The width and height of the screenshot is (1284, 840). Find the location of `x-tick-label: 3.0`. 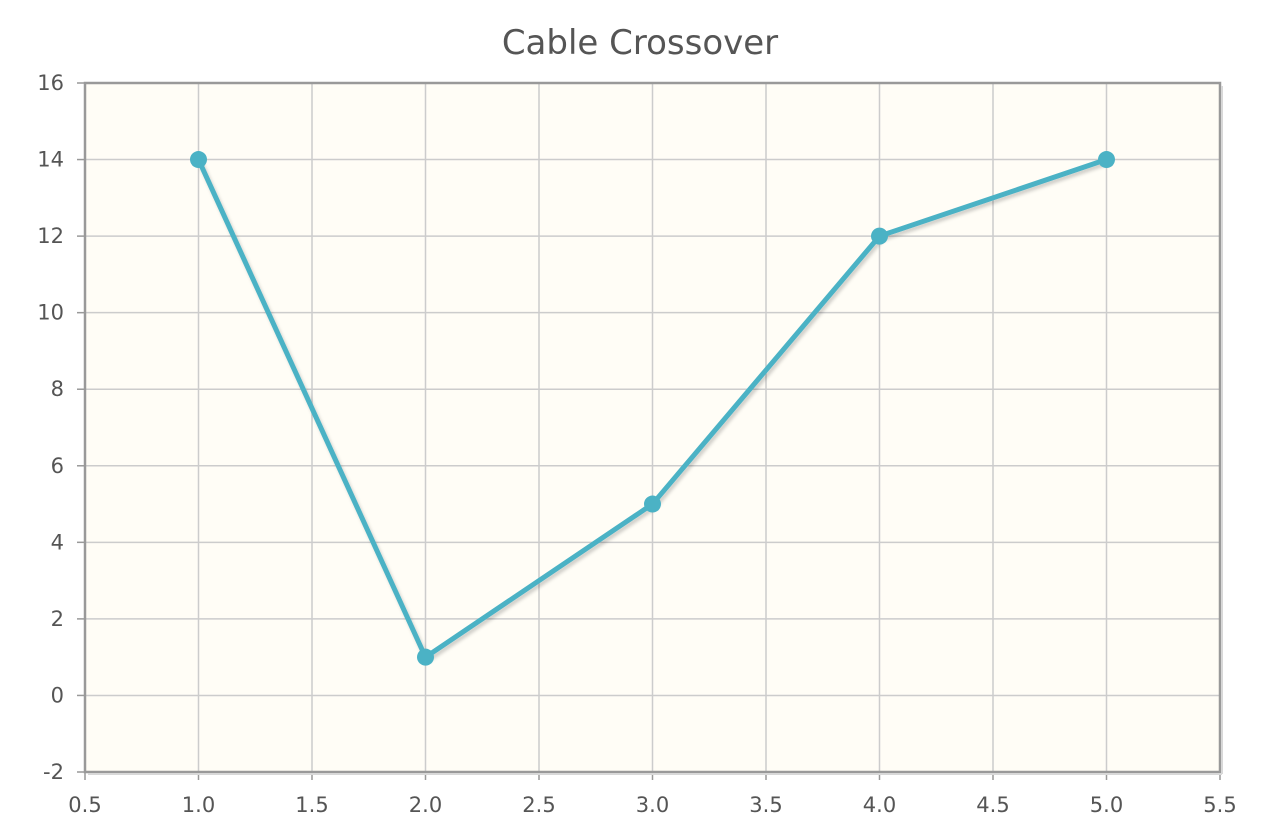

x-tick-label: 3.0 is located at coordinates (652, 805).